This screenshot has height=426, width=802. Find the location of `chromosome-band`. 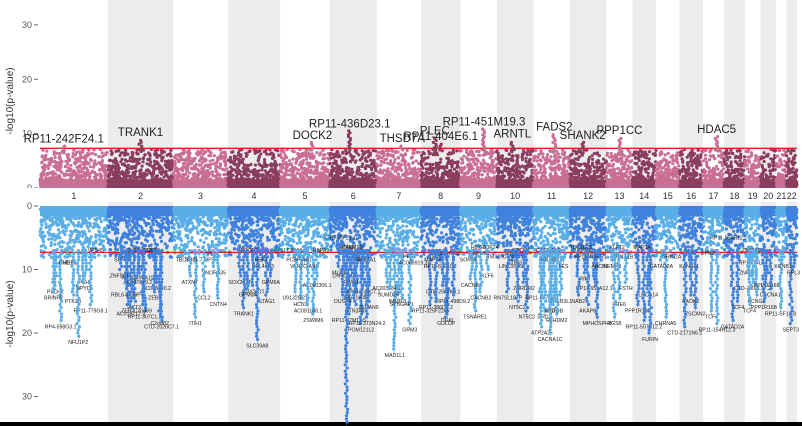

chromosome-band is located at coordinates (791, 94).